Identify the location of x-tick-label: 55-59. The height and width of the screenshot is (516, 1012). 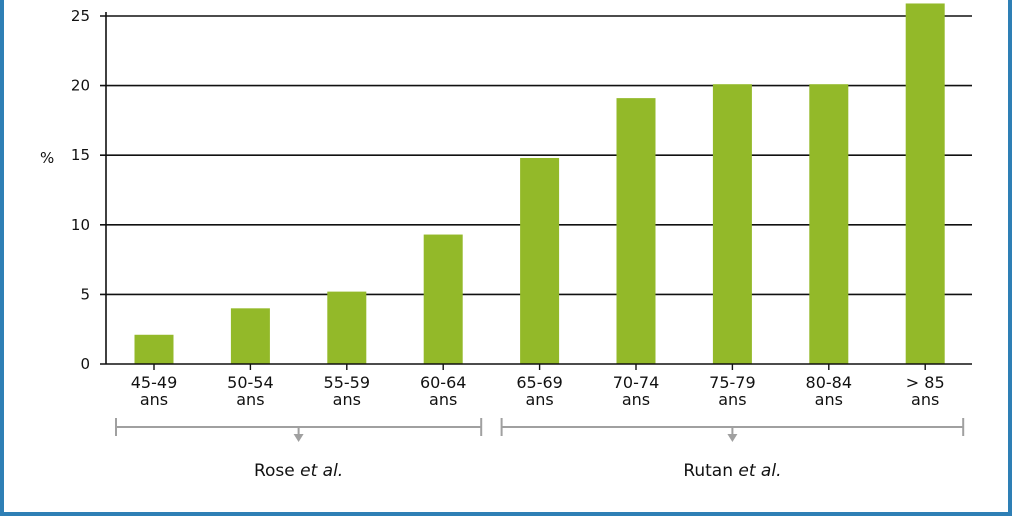
(347, 382).